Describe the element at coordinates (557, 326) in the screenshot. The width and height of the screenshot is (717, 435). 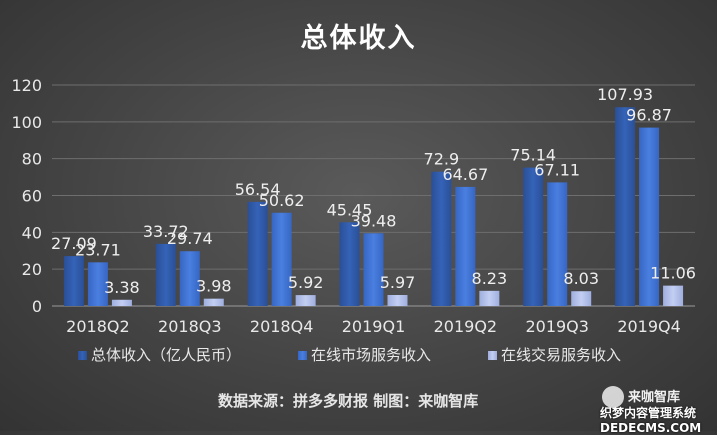
I see `x-tick-label: 2019Q3` at that location.